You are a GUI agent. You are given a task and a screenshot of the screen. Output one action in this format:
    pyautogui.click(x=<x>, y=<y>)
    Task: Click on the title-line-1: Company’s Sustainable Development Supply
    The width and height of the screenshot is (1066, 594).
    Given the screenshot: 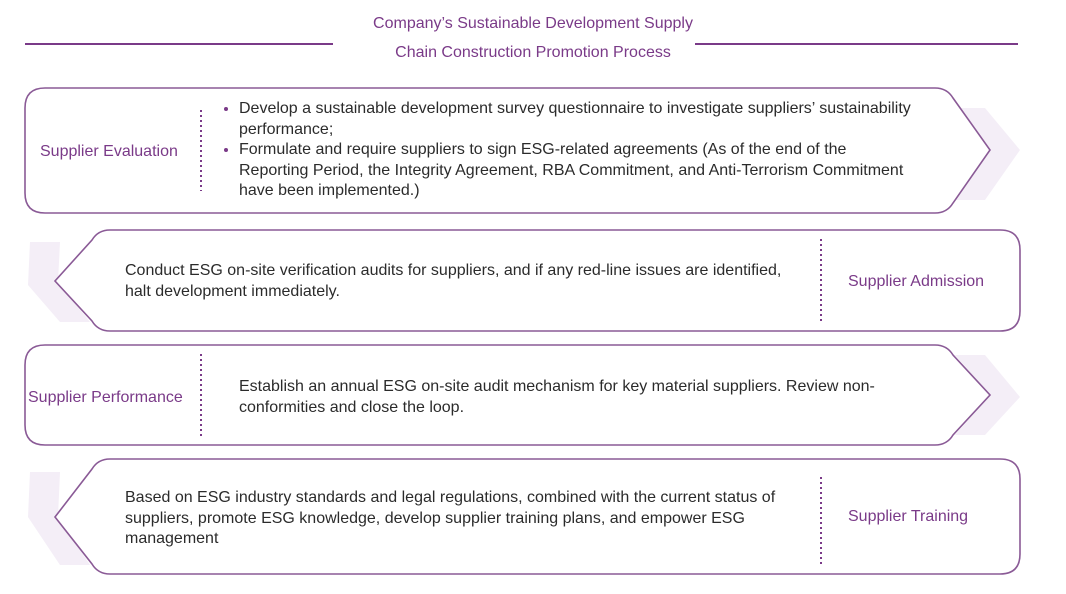 What is the action you would take?
    pyautogui.click(x=533, y=23)
    